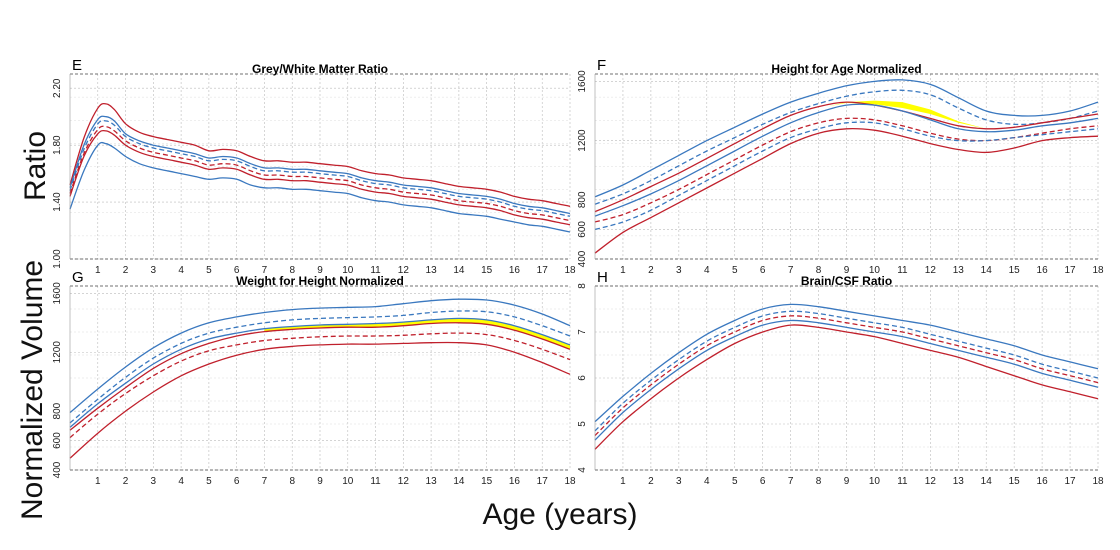 This screenshot has height=550, width=1120. I want to click on y-tick-label: 7, so click(582, 332).